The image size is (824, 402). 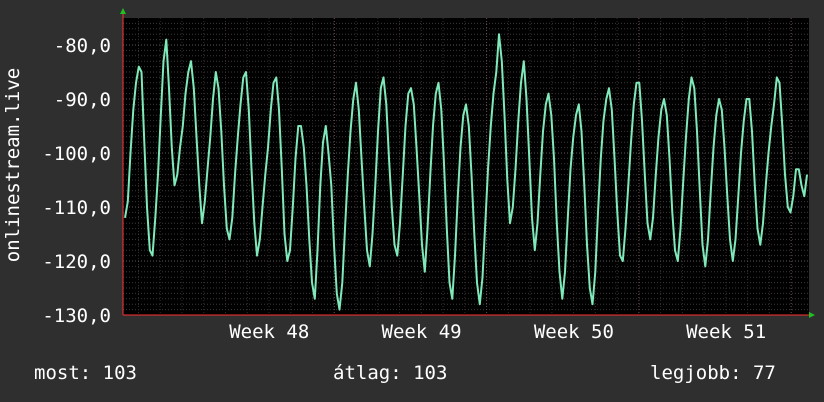 I want to click on best-label: legjobb:, so click(x=696, y=373).